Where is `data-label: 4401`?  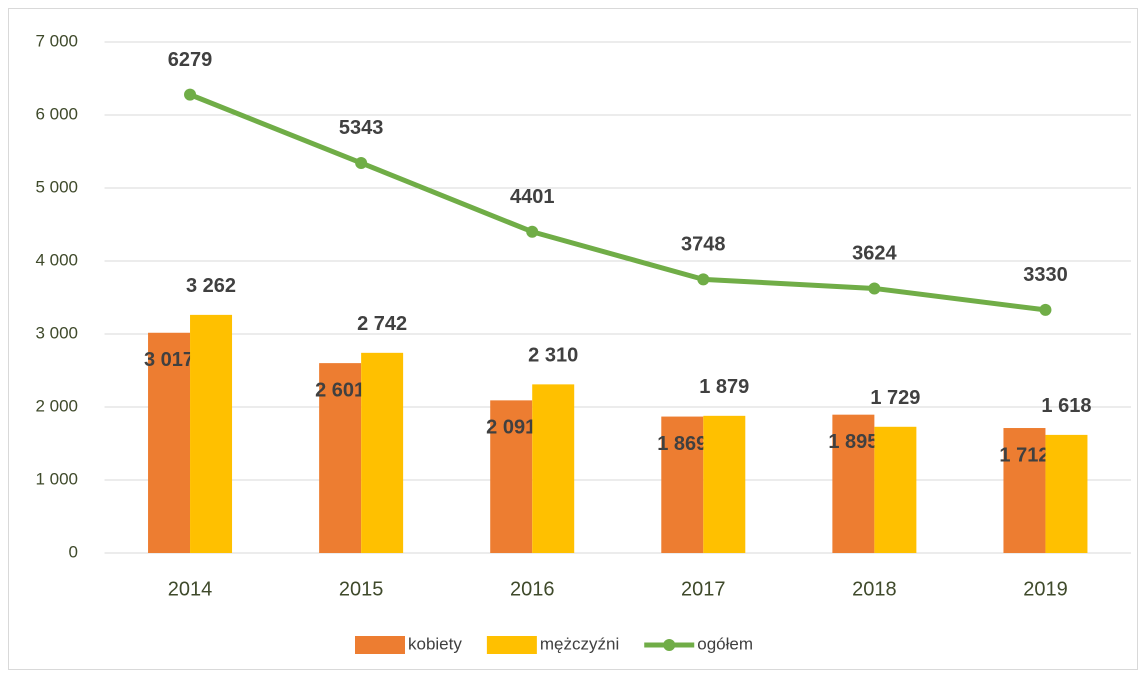 data-label: 4401 is located at coordinates (532, 197).